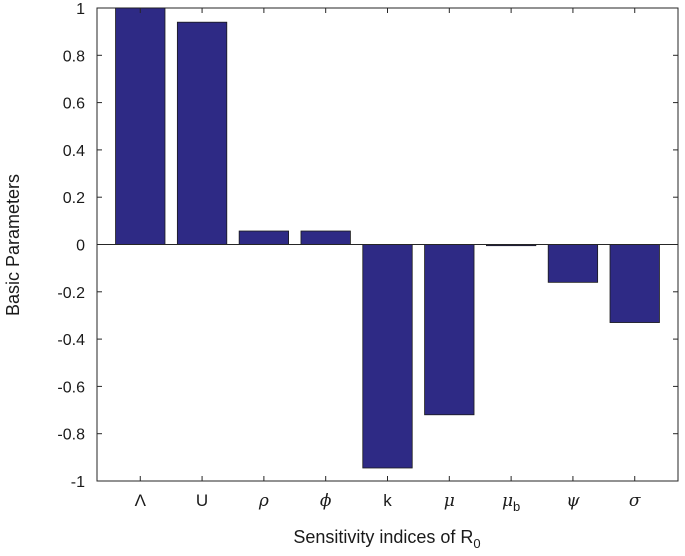  Describe the element at coordinates (80, 9) in the screenshot. I see `y-tick-label: 1` at that location.